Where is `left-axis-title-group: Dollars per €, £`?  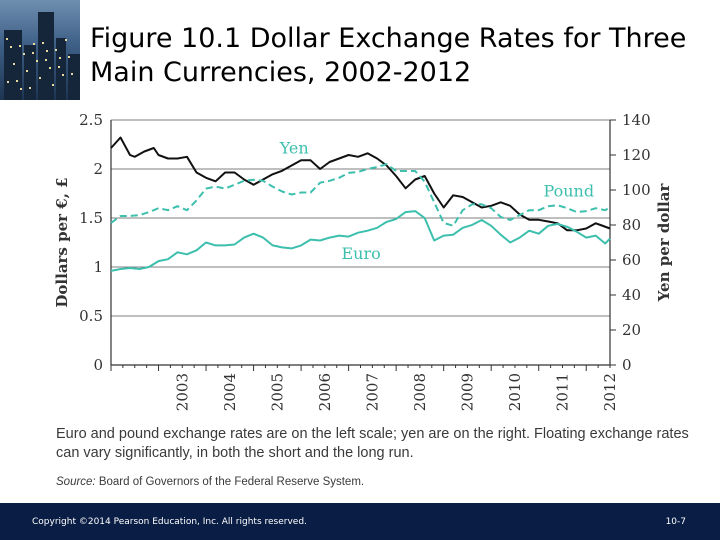 left-axis-title-group: Dollars per €, £ is located at coordinates (62, 242).